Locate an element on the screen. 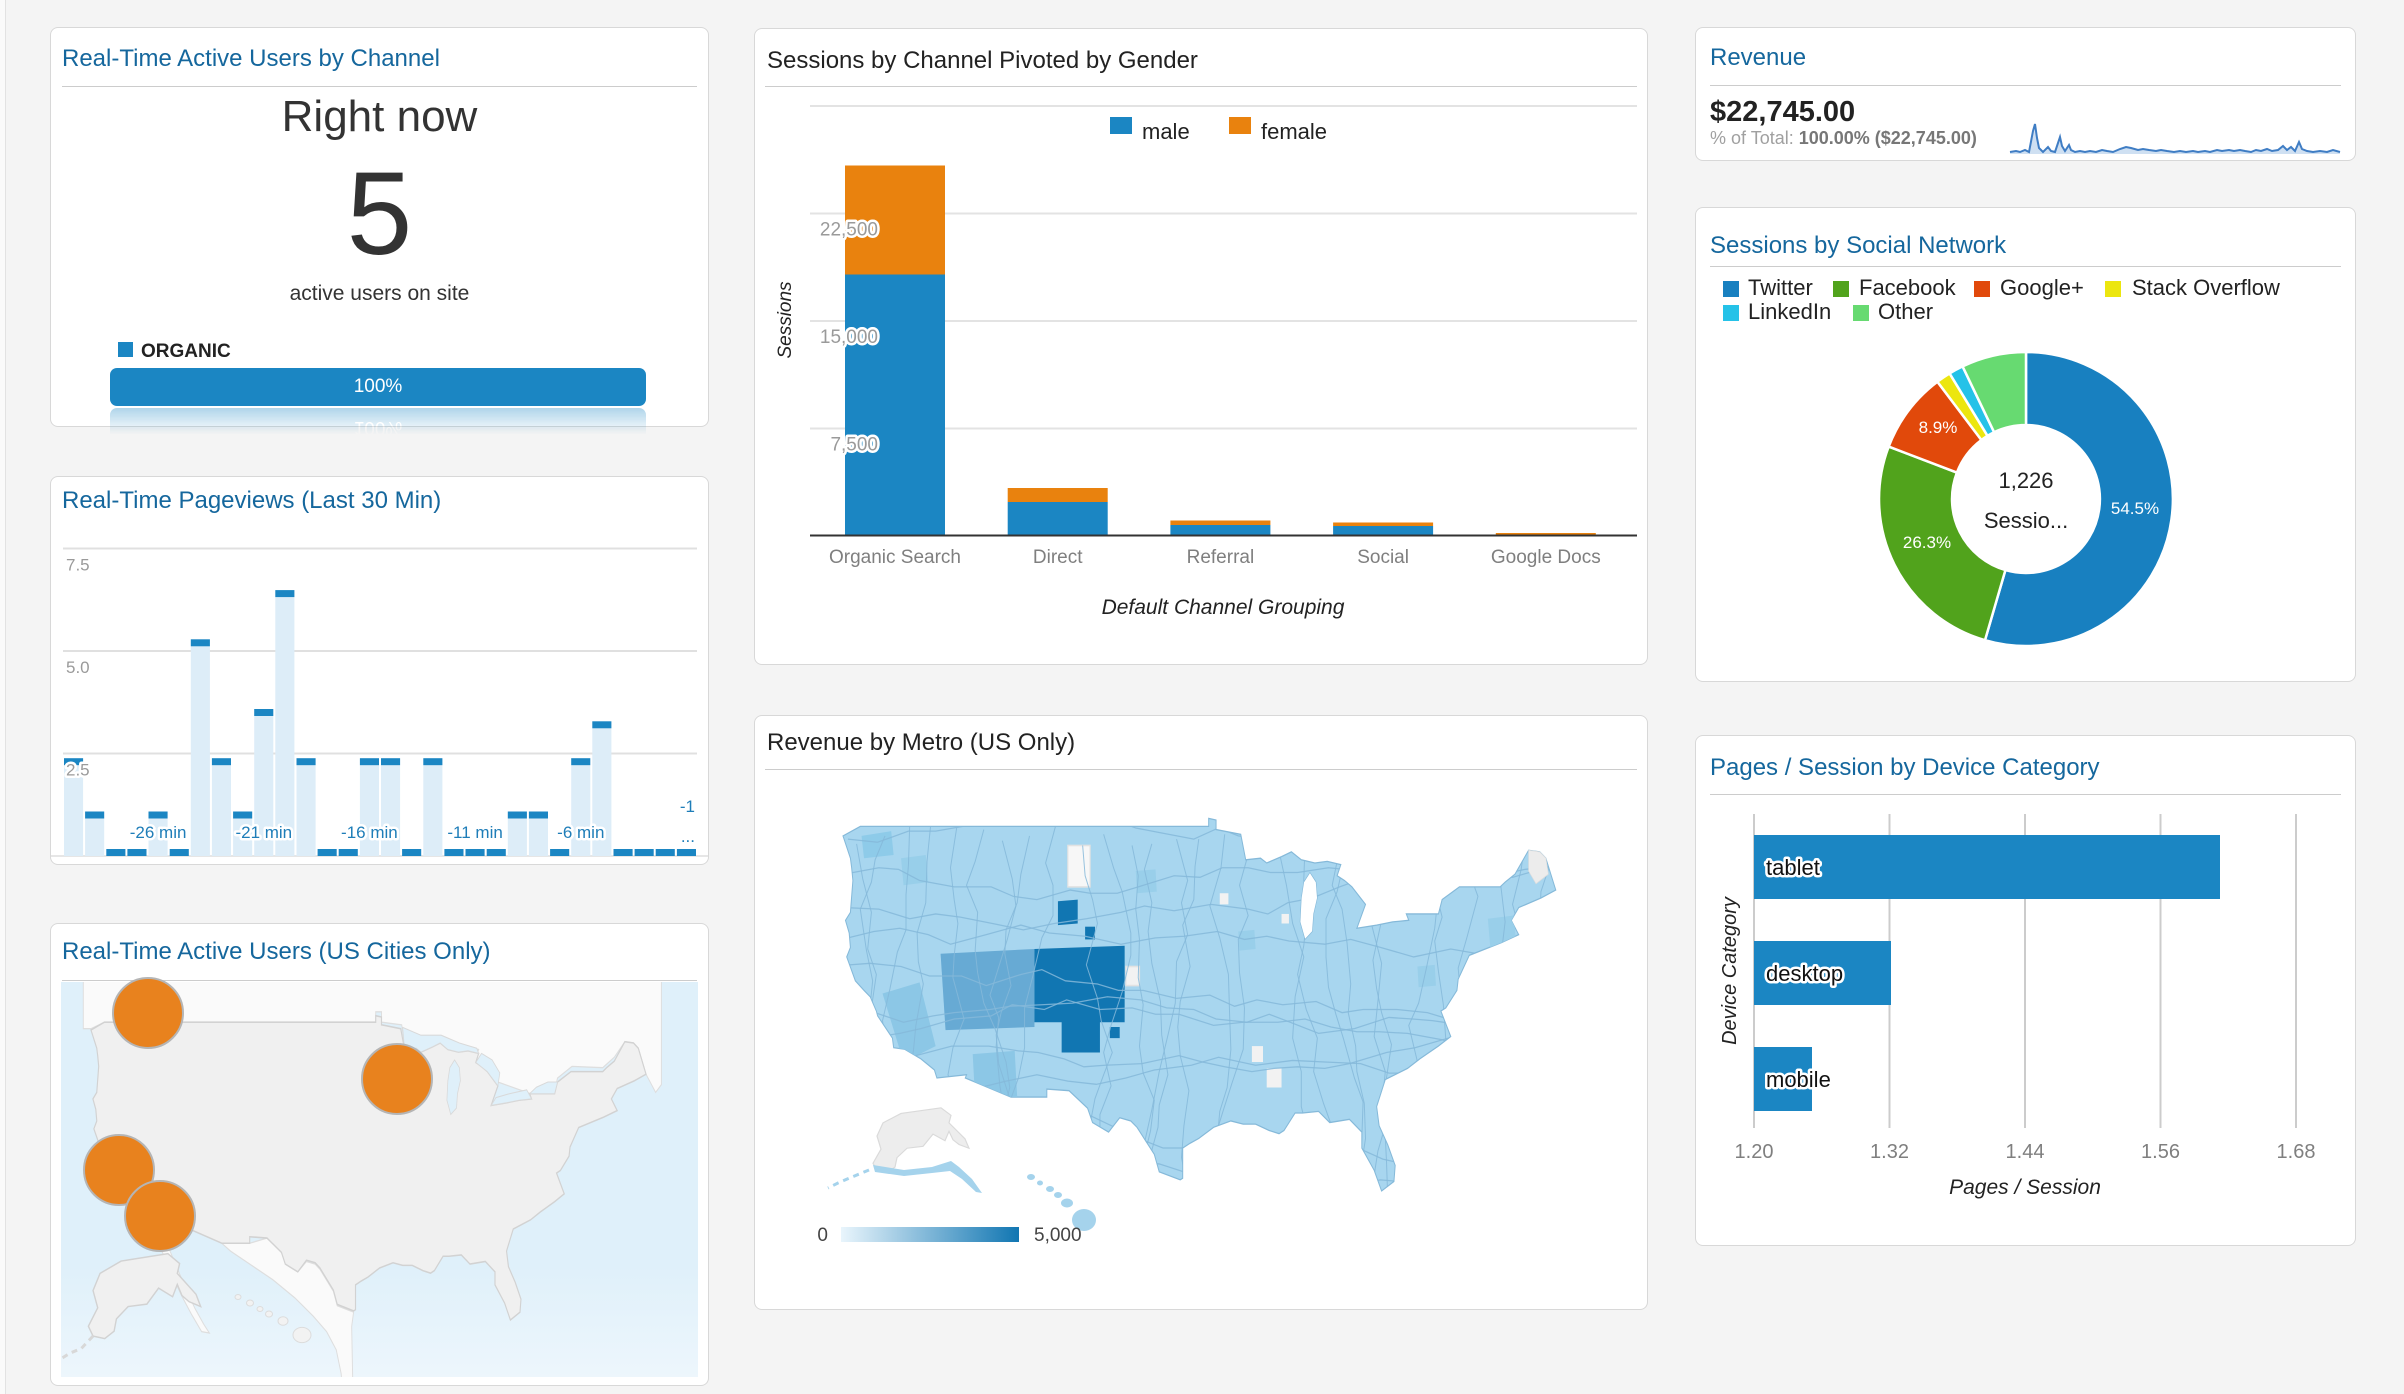 The height and width of the screenshot is (1394, 2404). svg-text: Google Docs is located at coordinates (1546, 557).